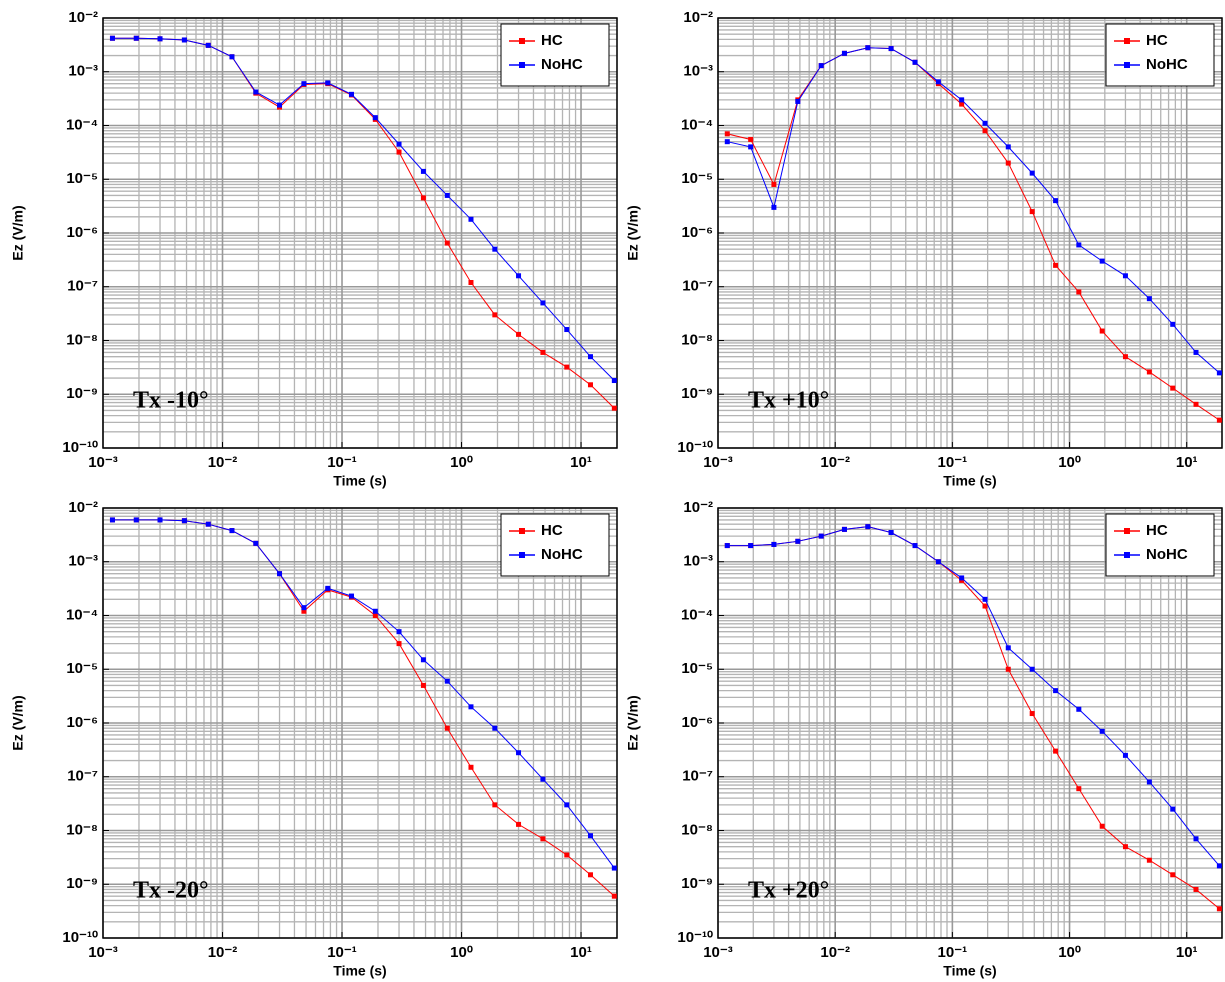 Image resolution: width=1225 pixels, height=982 pixels. I want to click on series-line, so click(363, 209).